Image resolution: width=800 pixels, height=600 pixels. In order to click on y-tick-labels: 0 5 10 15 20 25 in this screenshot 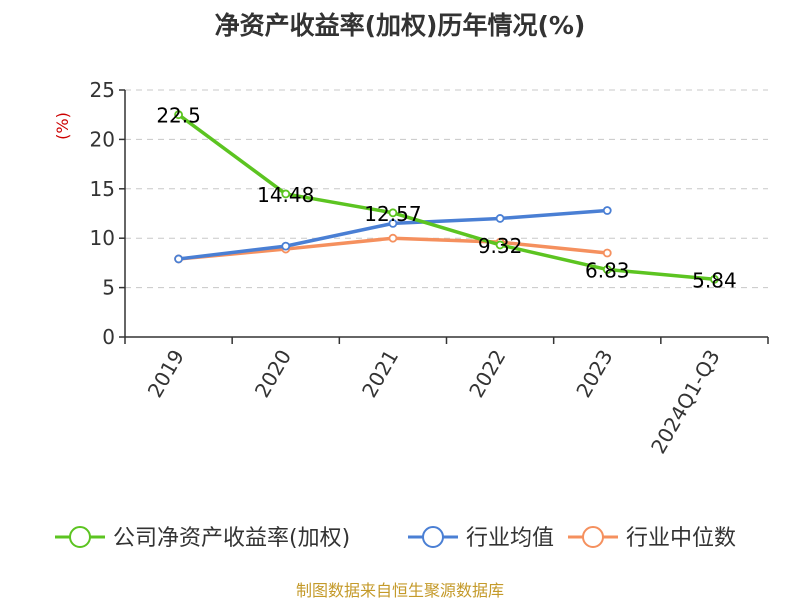, I will do `click(102, 213)`.